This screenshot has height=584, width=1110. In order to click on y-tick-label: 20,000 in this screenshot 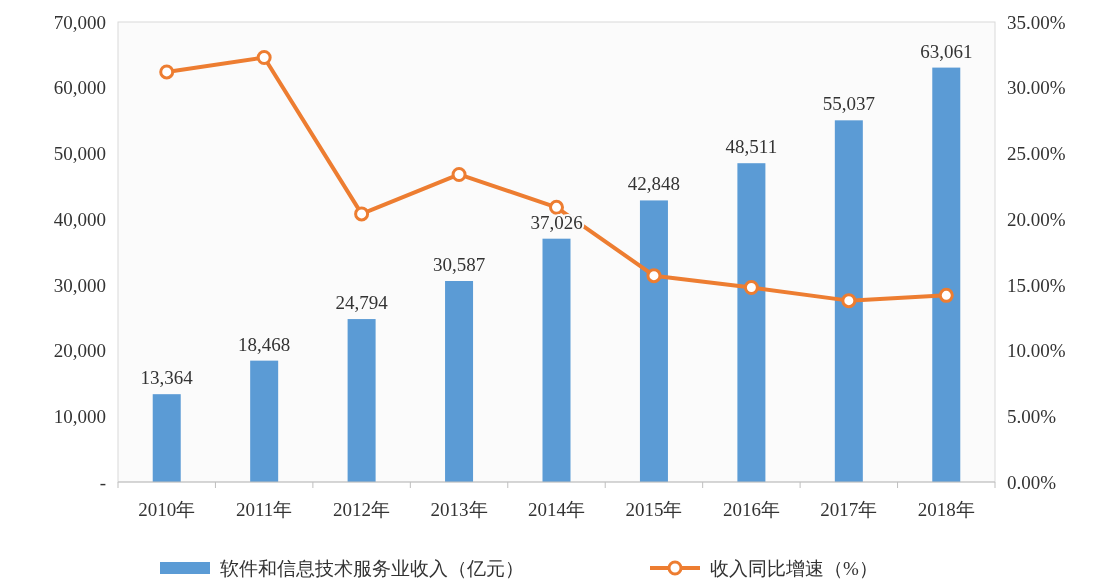, I will do `click(79, 351)`.